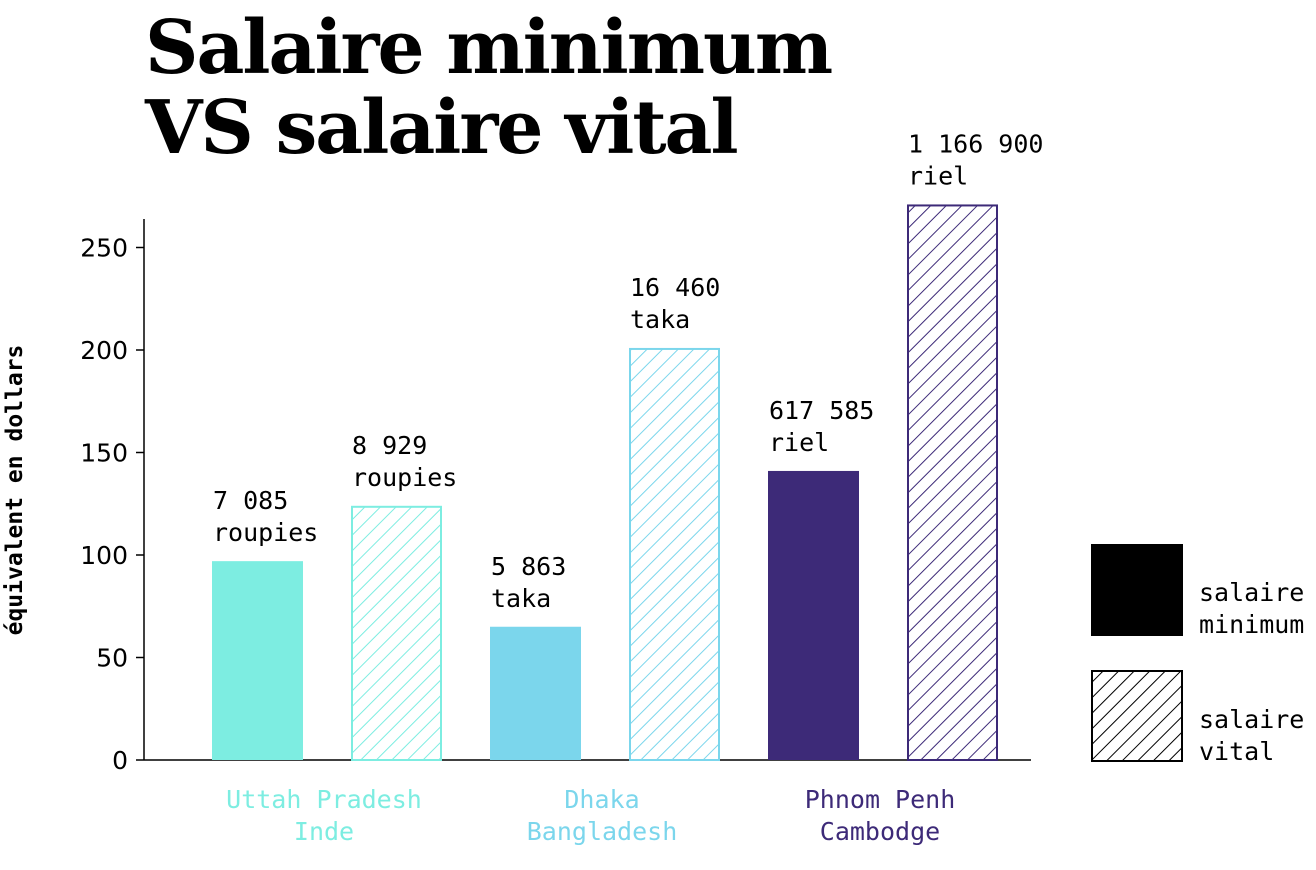 This screenshot has width=1316, height=870. Describe the element at coordinates (938, 175) in the screenshot. I see `bar-label-vital-currency: riel` at that location.